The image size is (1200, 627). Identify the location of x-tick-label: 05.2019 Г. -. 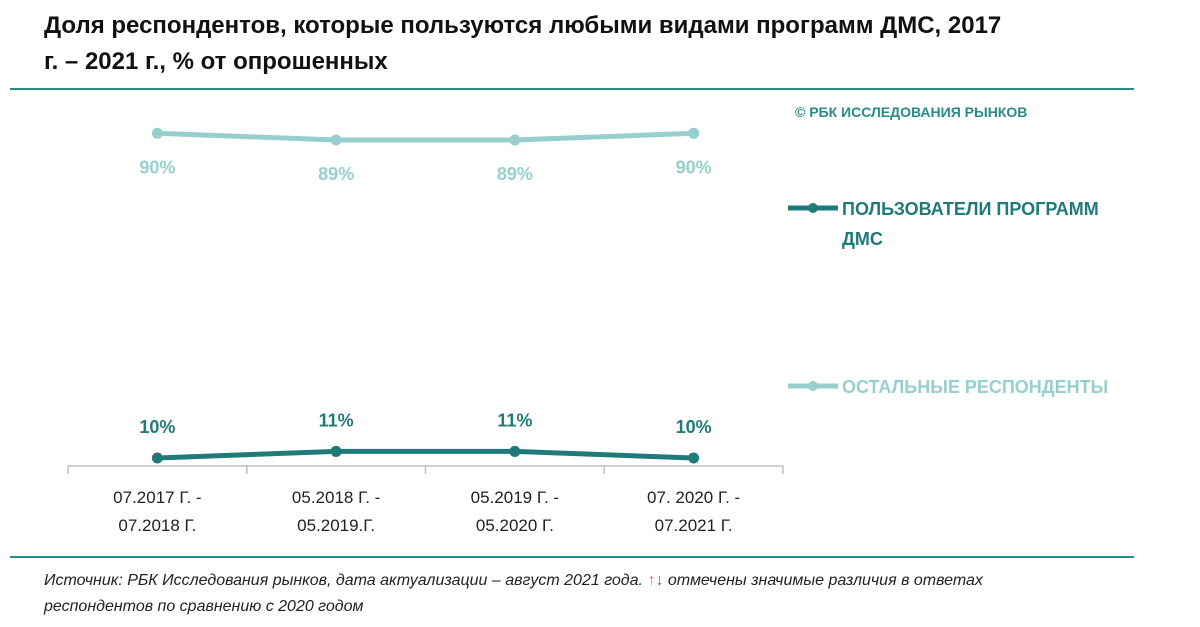
(515, 497).